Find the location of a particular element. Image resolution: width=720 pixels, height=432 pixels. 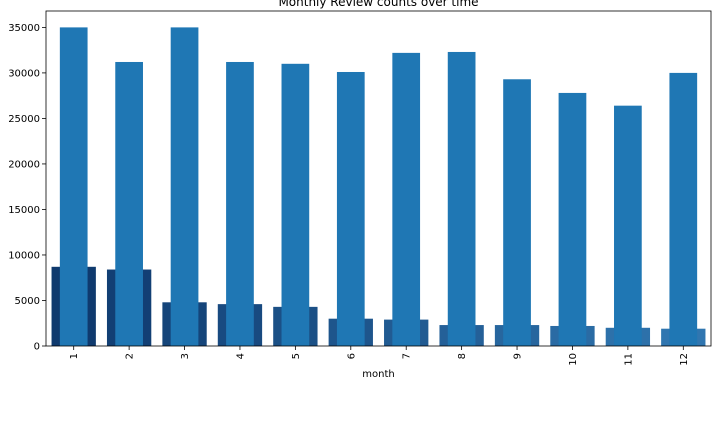

x-tick-label: 3 is located at coordinates (185, 356).